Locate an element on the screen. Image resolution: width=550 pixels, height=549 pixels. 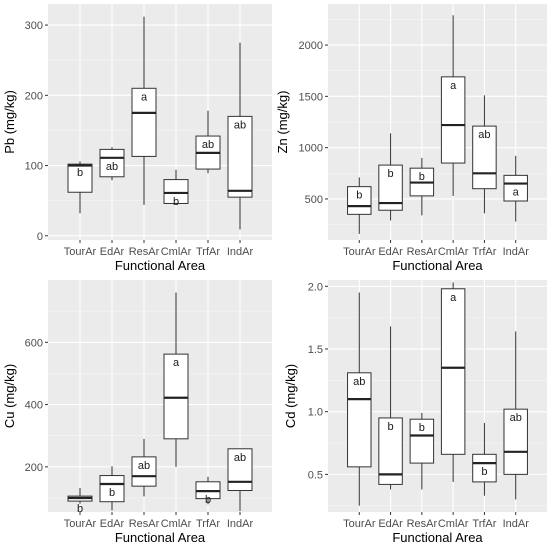
box-EdAr: ab is located at coordinates (112, 164).